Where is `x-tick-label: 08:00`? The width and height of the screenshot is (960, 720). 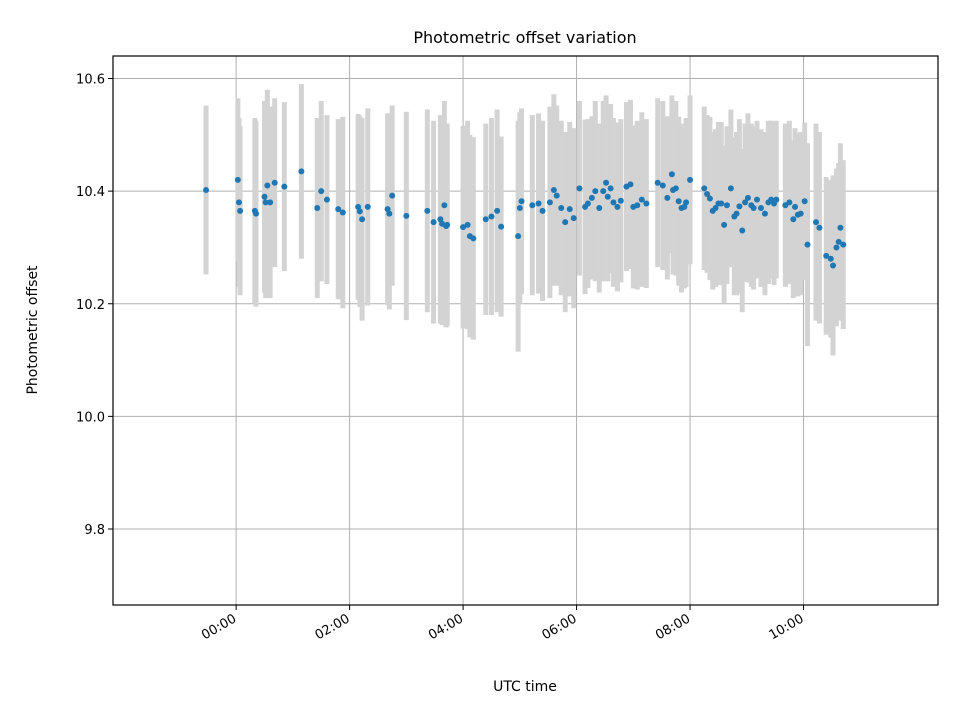
x-tick-label: 08:00 is located at coordinates (673, 627).